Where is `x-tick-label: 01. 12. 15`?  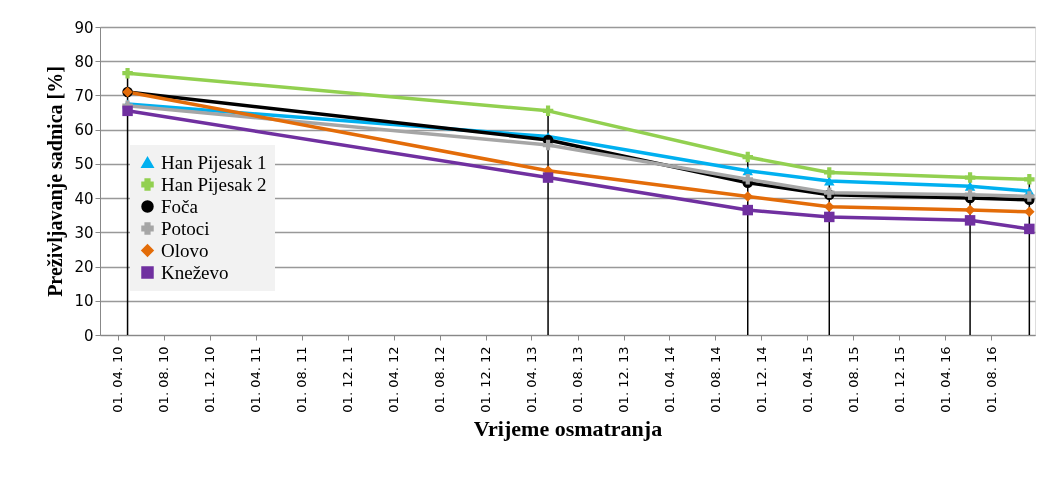
x-tick-label: 01. 12. 15 is located at coordinates (899, 379).